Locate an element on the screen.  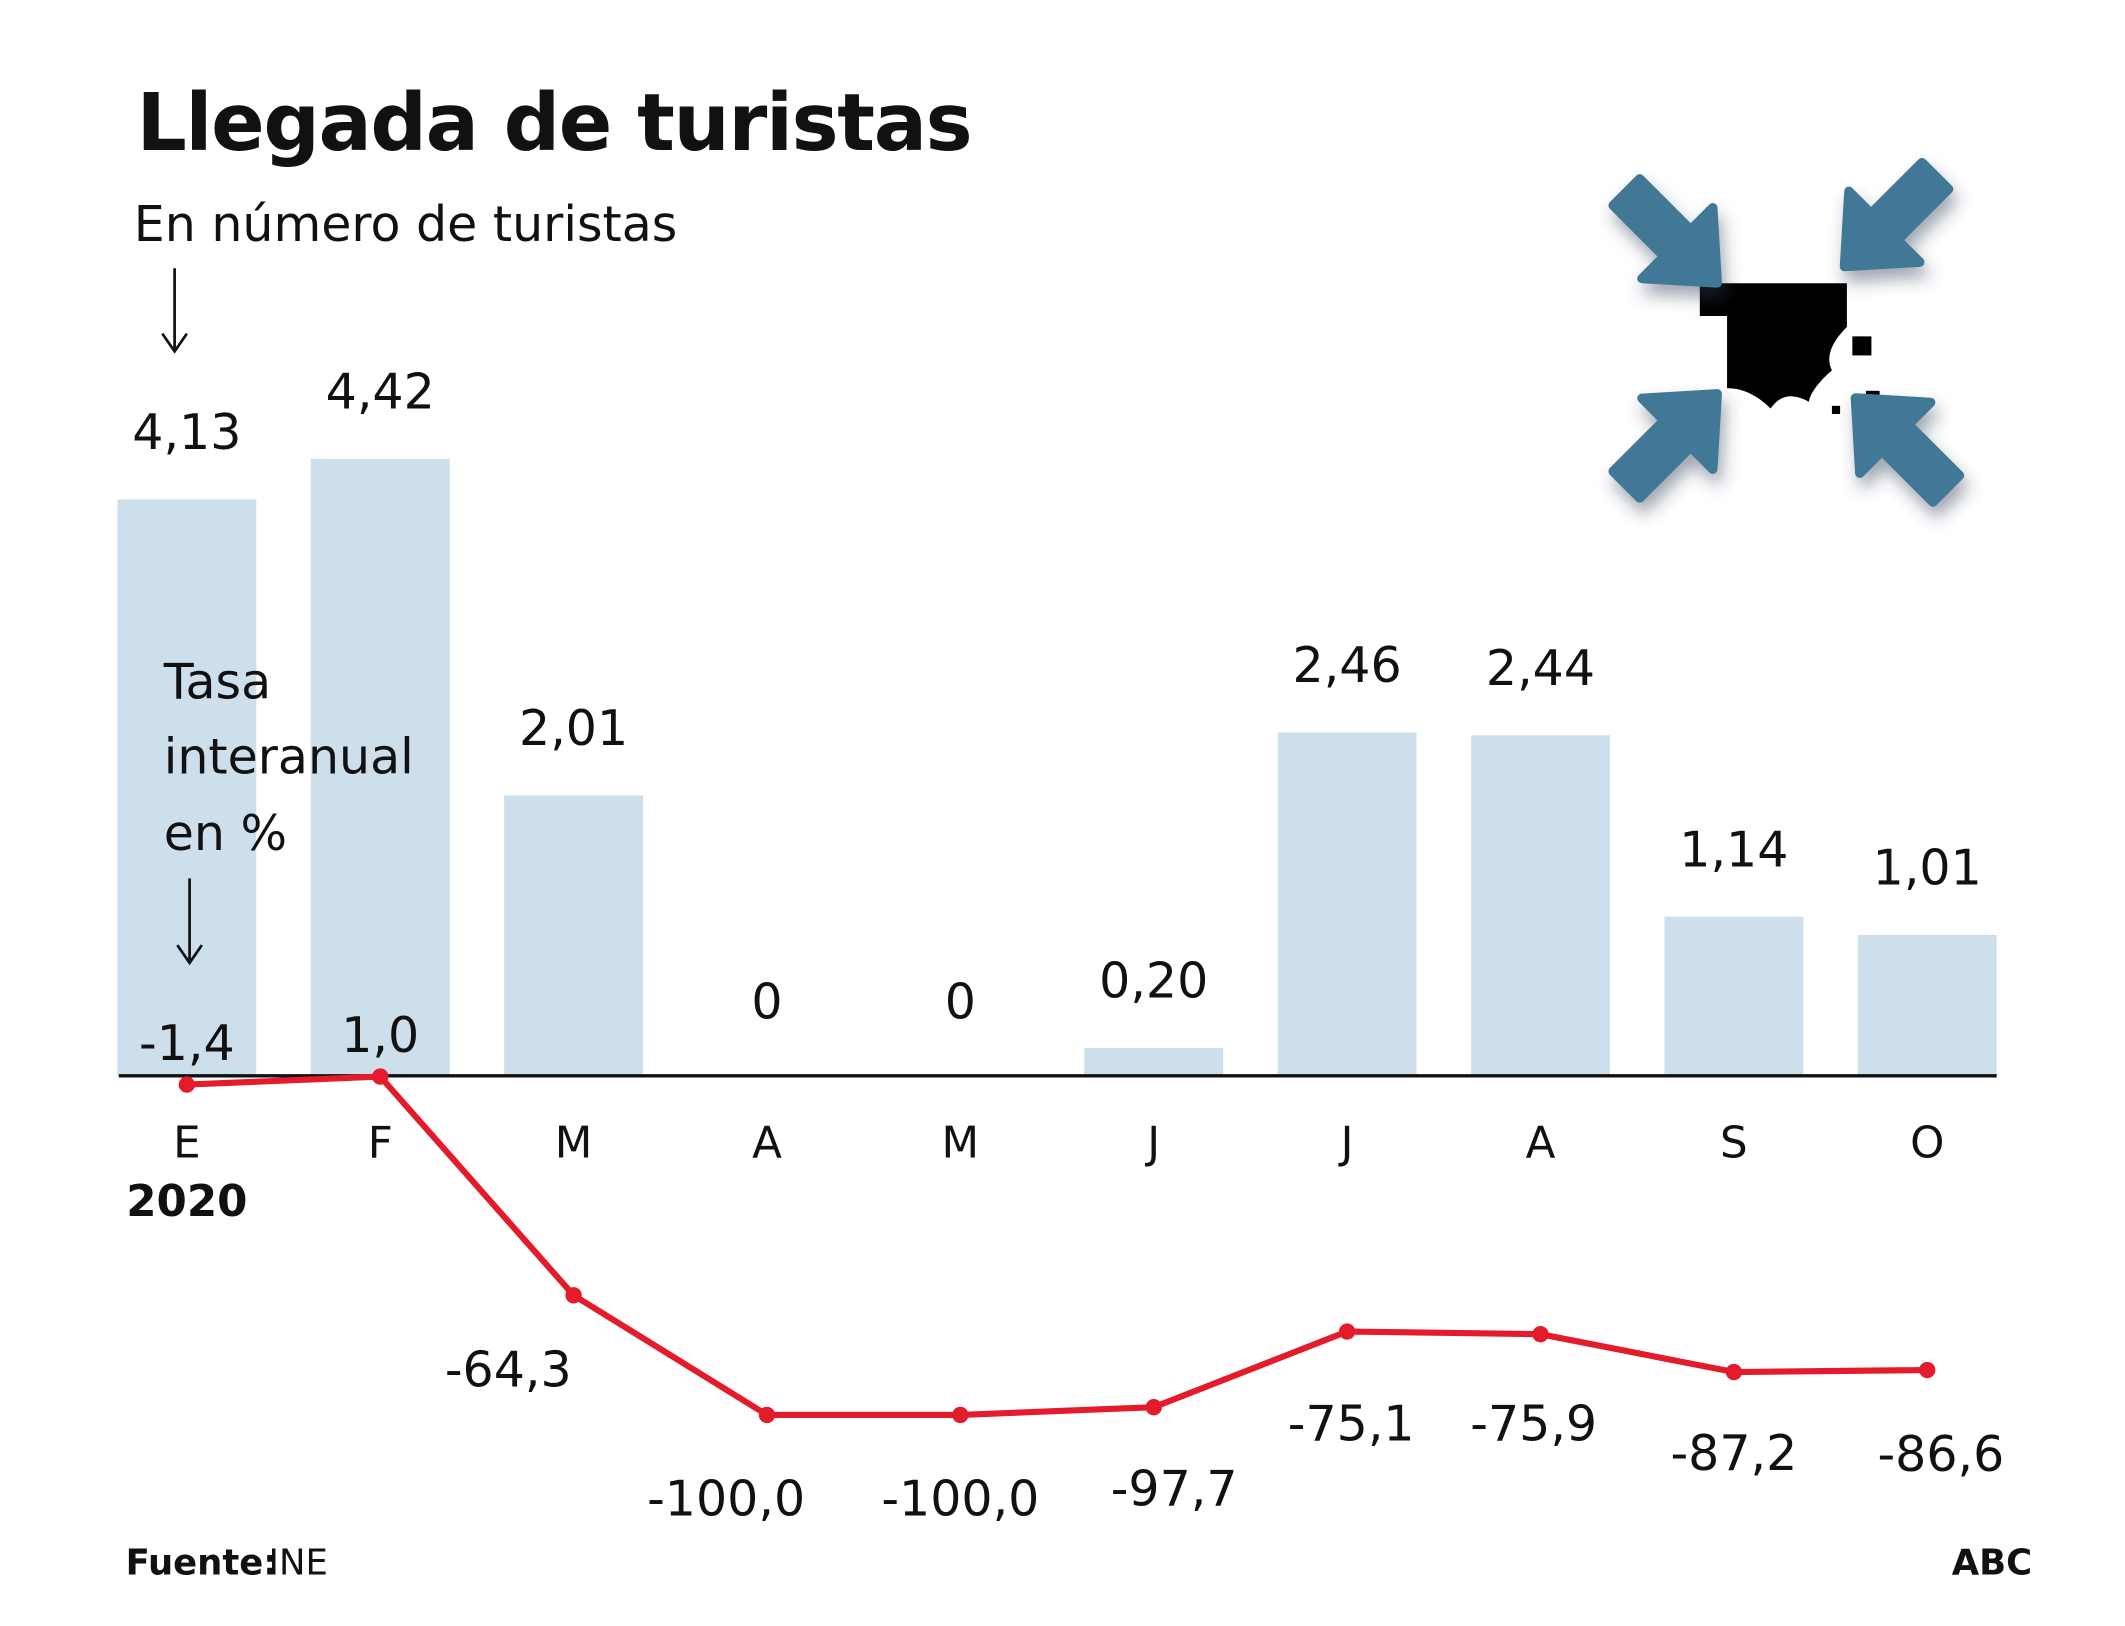
x-tick-label: S is located at coordinates (1734, 1144).